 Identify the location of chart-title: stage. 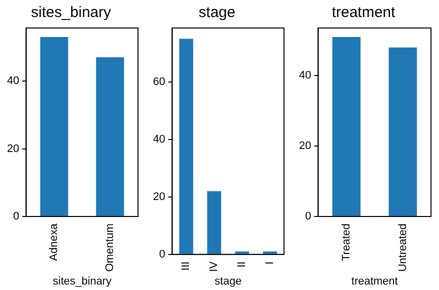
(217, 13).